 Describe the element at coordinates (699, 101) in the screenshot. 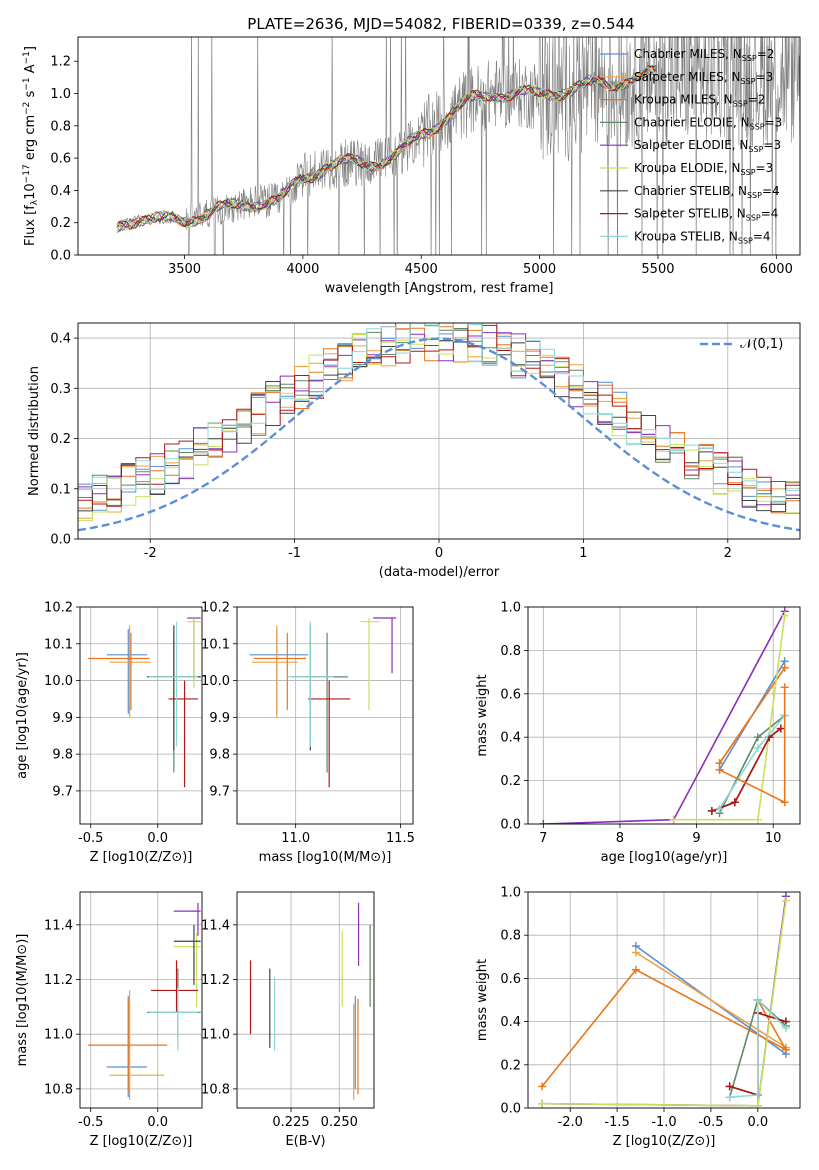

I see `legend-label-2: Kroupa MILES, NSSP=2` at that location.